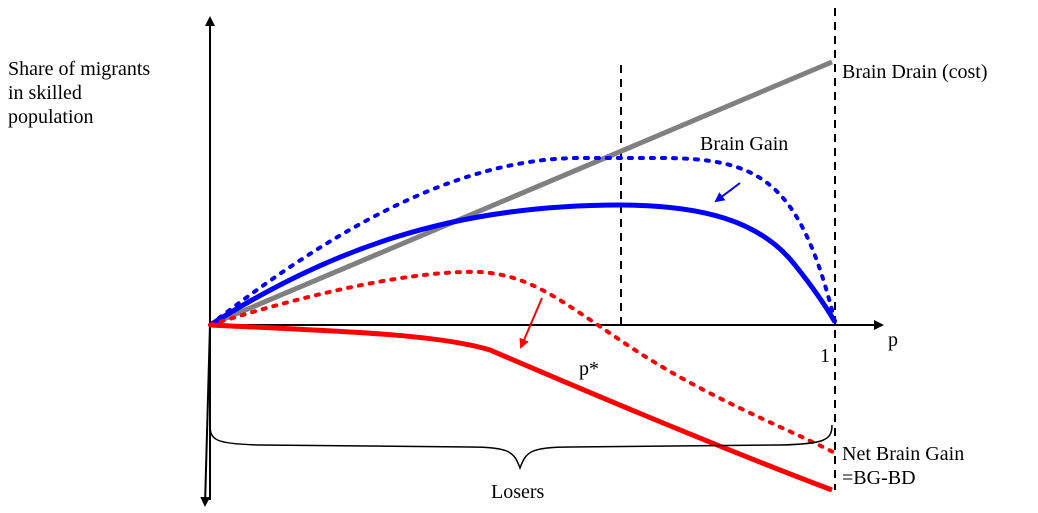  Describe the element at coordinates (81, 93) in the screenshot. I see `y-axis-label: Share of migrants in skilled population` at that location.